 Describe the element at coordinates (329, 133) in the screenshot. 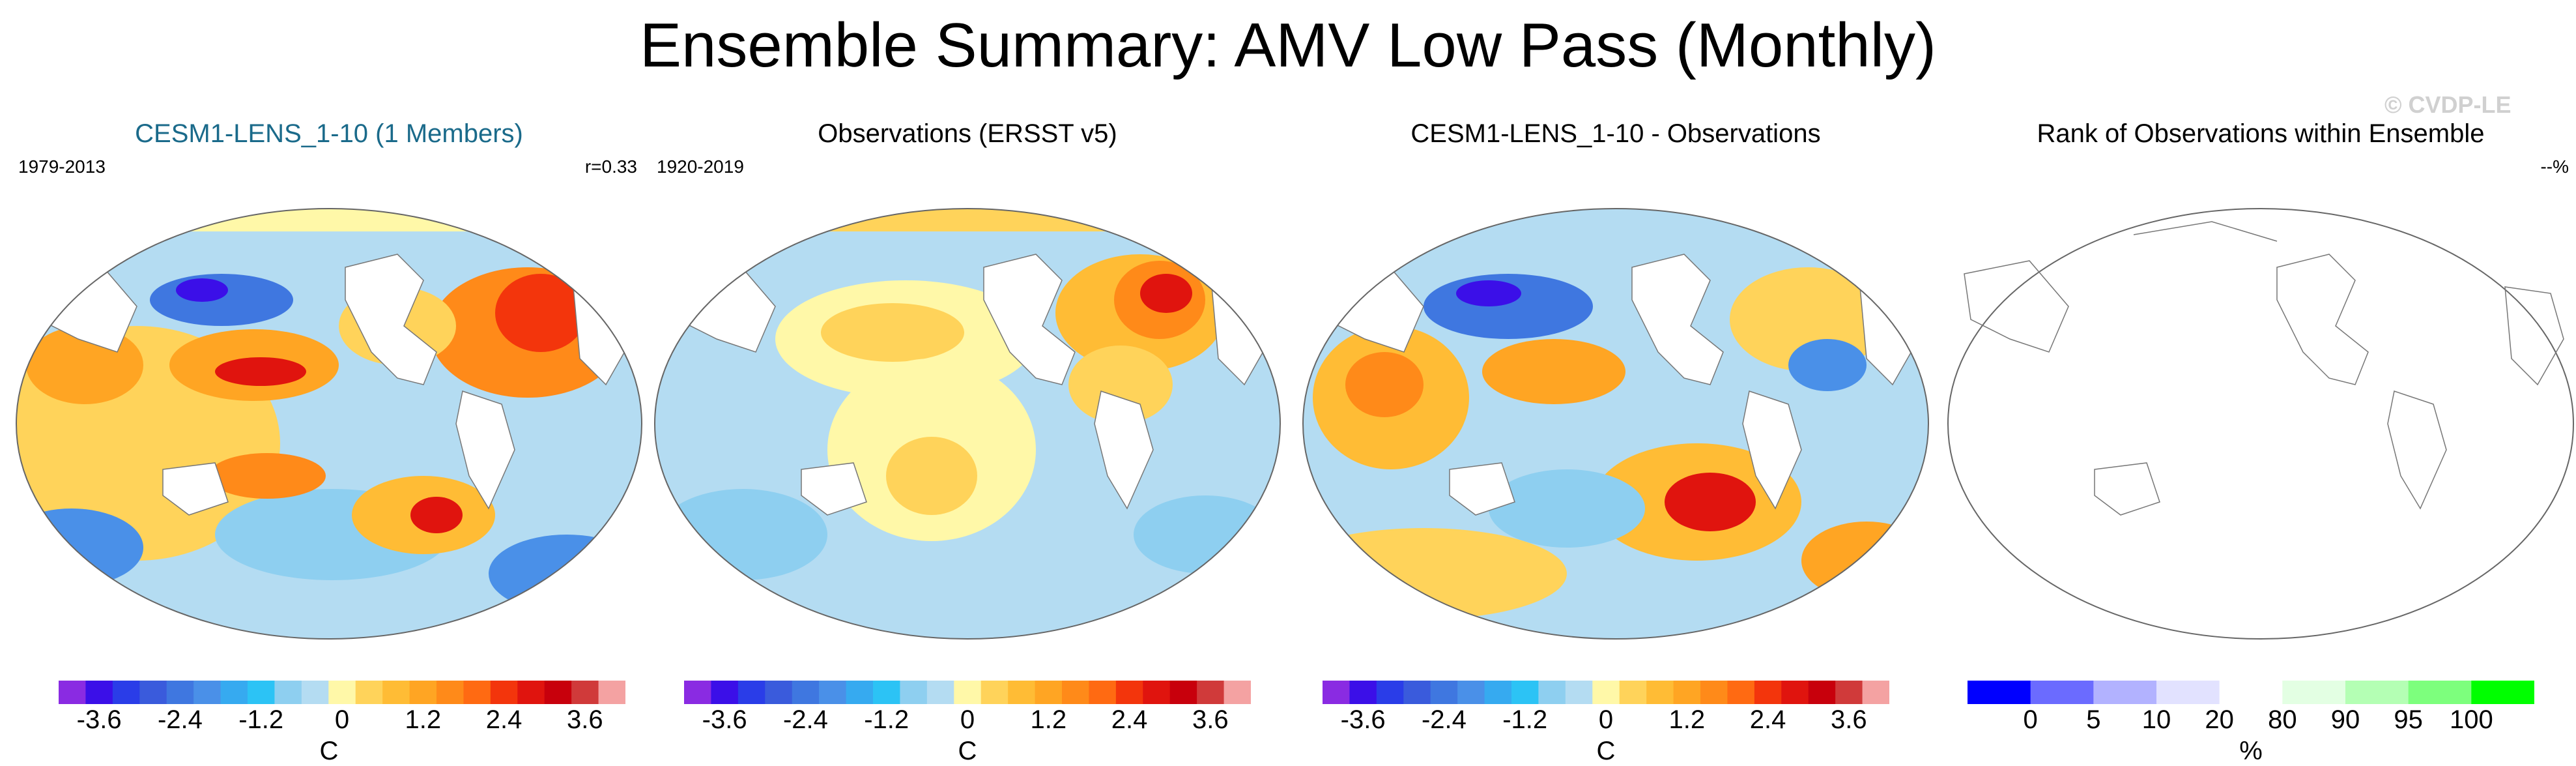

I see `panel-title: CESM1-LENS_1-10 (1 Members)` at that location.